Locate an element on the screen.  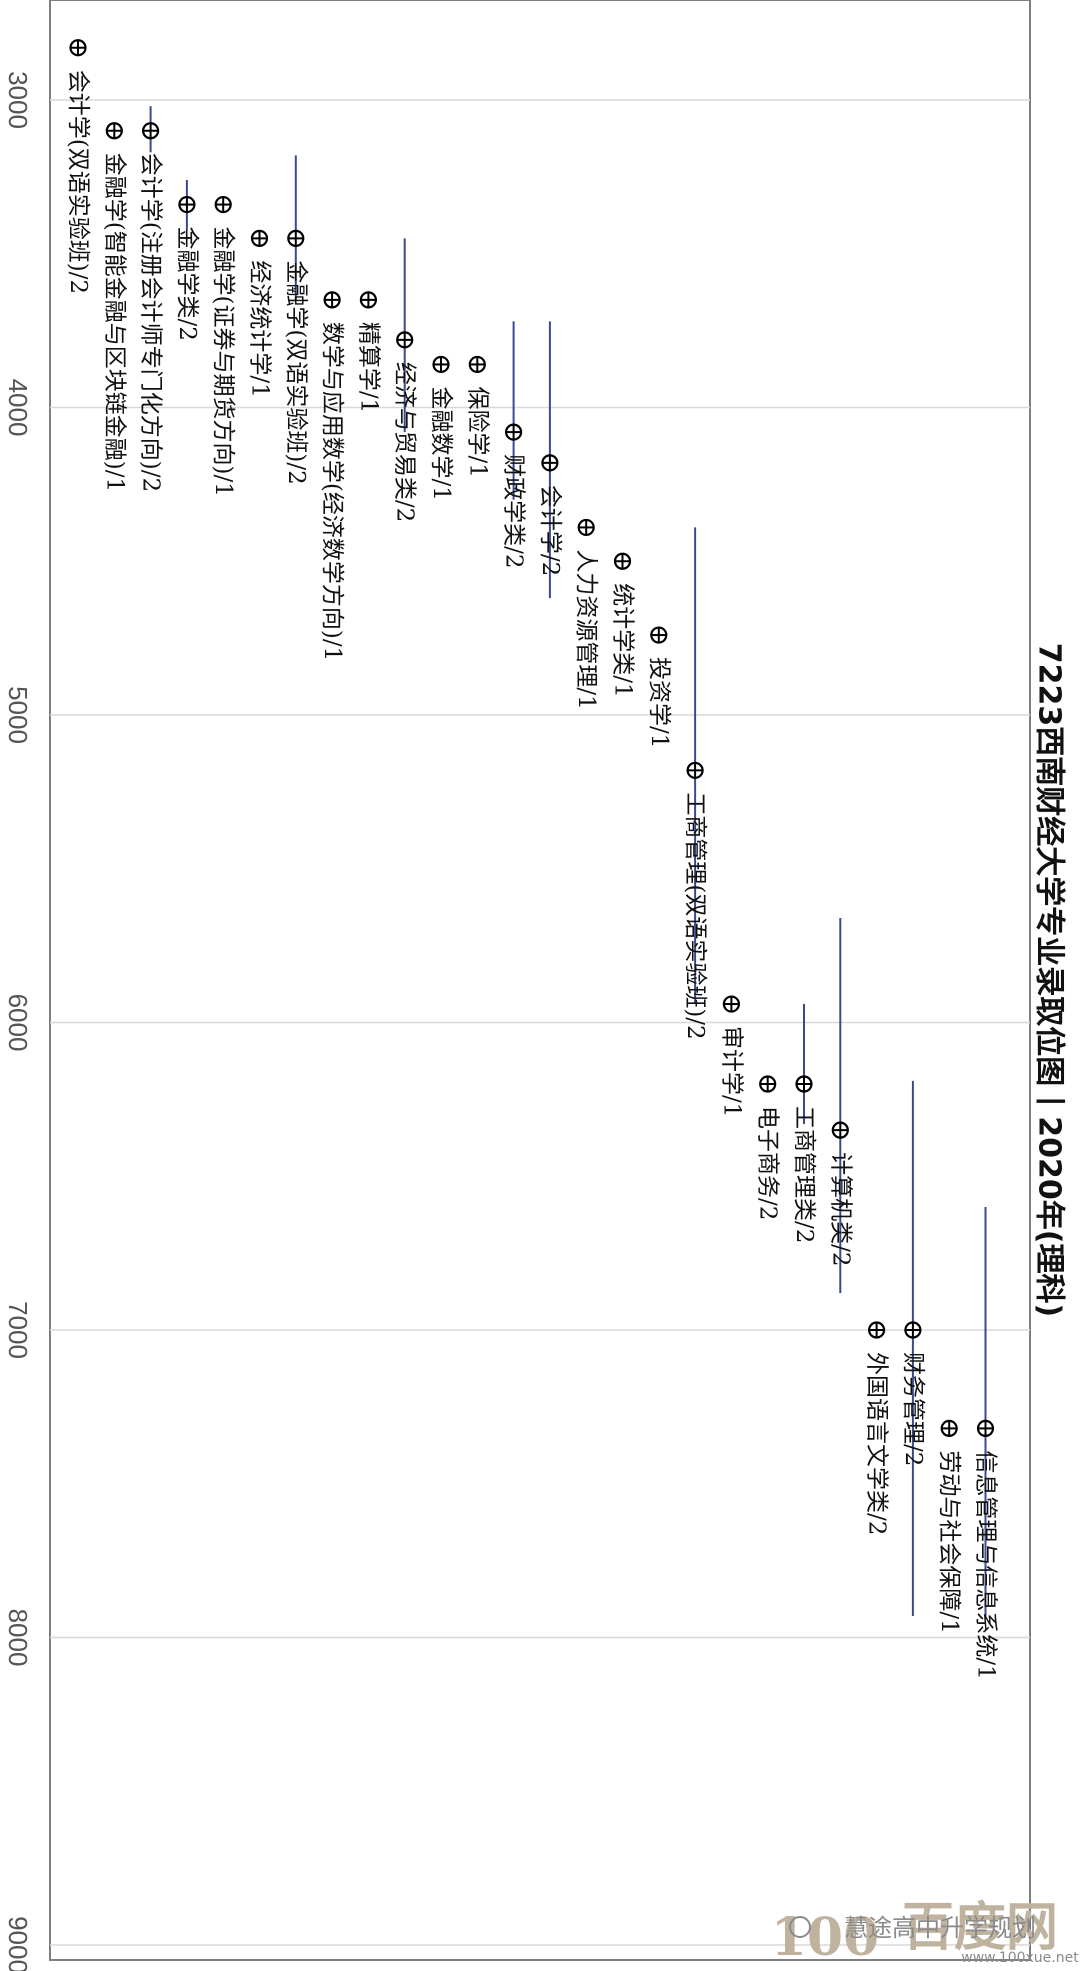
category-label: 工商管理类/2 is located at coordinates (804, 1174).